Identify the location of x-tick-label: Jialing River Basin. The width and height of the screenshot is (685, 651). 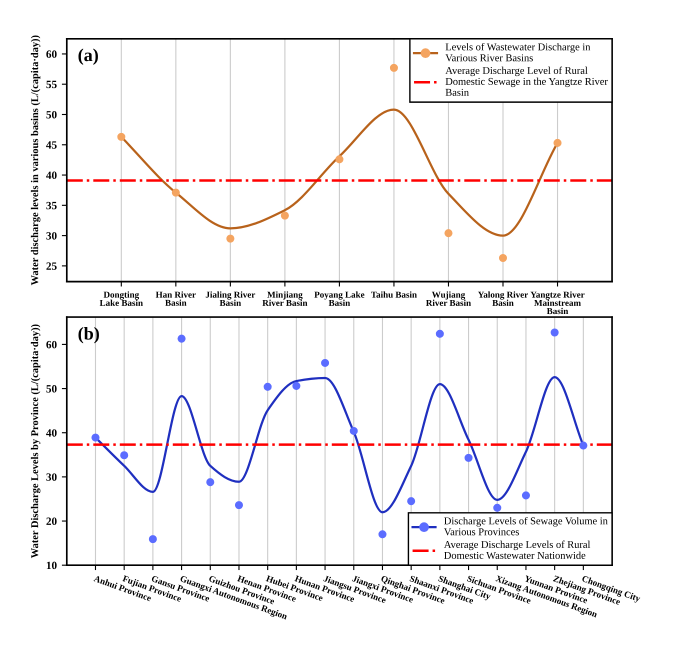
(231, 298).